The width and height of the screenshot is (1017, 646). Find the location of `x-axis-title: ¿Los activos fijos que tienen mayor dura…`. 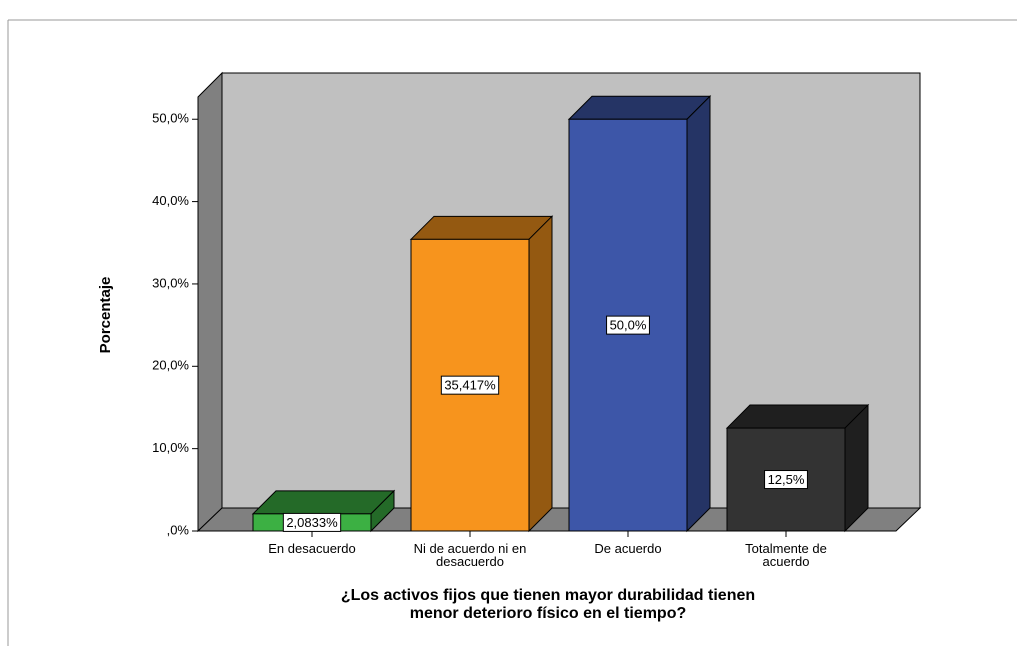

x-axis-title: ¿Los activos fijos que tienen mayor dura… is located at coordinates (548, 595).